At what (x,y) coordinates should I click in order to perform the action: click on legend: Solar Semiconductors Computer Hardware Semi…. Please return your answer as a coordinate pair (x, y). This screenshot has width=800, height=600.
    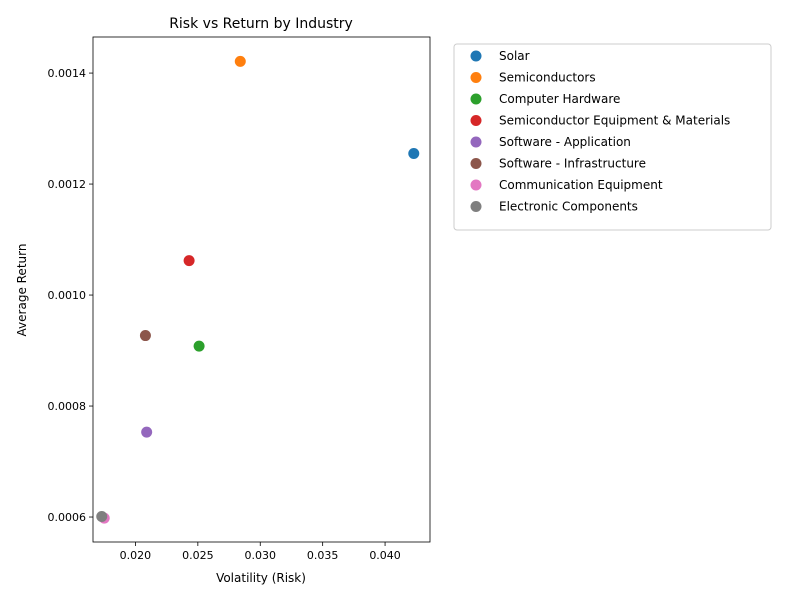
    Looking at the image, I should click on (612, 137).